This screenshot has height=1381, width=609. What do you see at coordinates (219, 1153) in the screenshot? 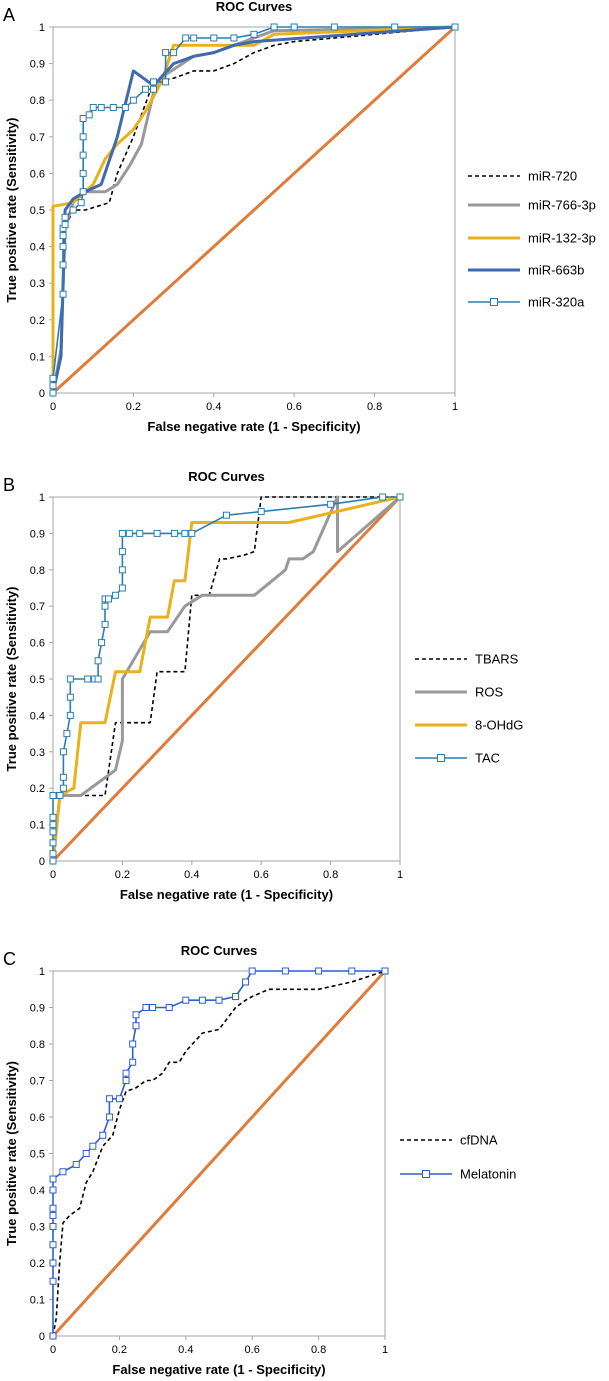
I see `reference-diagonal-line` at bounding box center [219, 1153].